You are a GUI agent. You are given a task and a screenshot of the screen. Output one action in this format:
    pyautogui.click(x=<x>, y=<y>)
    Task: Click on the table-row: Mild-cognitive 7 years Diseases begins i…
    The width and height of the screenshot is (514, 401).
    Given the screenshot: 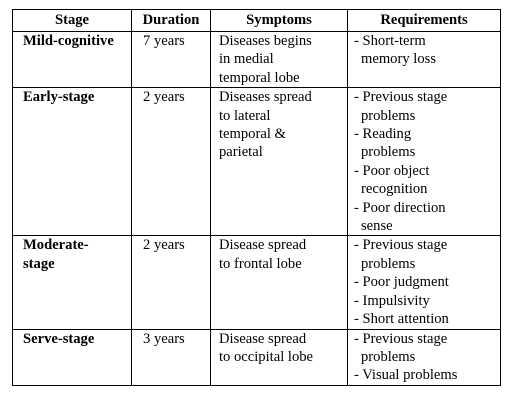 What is the action you would take?
    pyautogui.click(x=256, y=59)
    